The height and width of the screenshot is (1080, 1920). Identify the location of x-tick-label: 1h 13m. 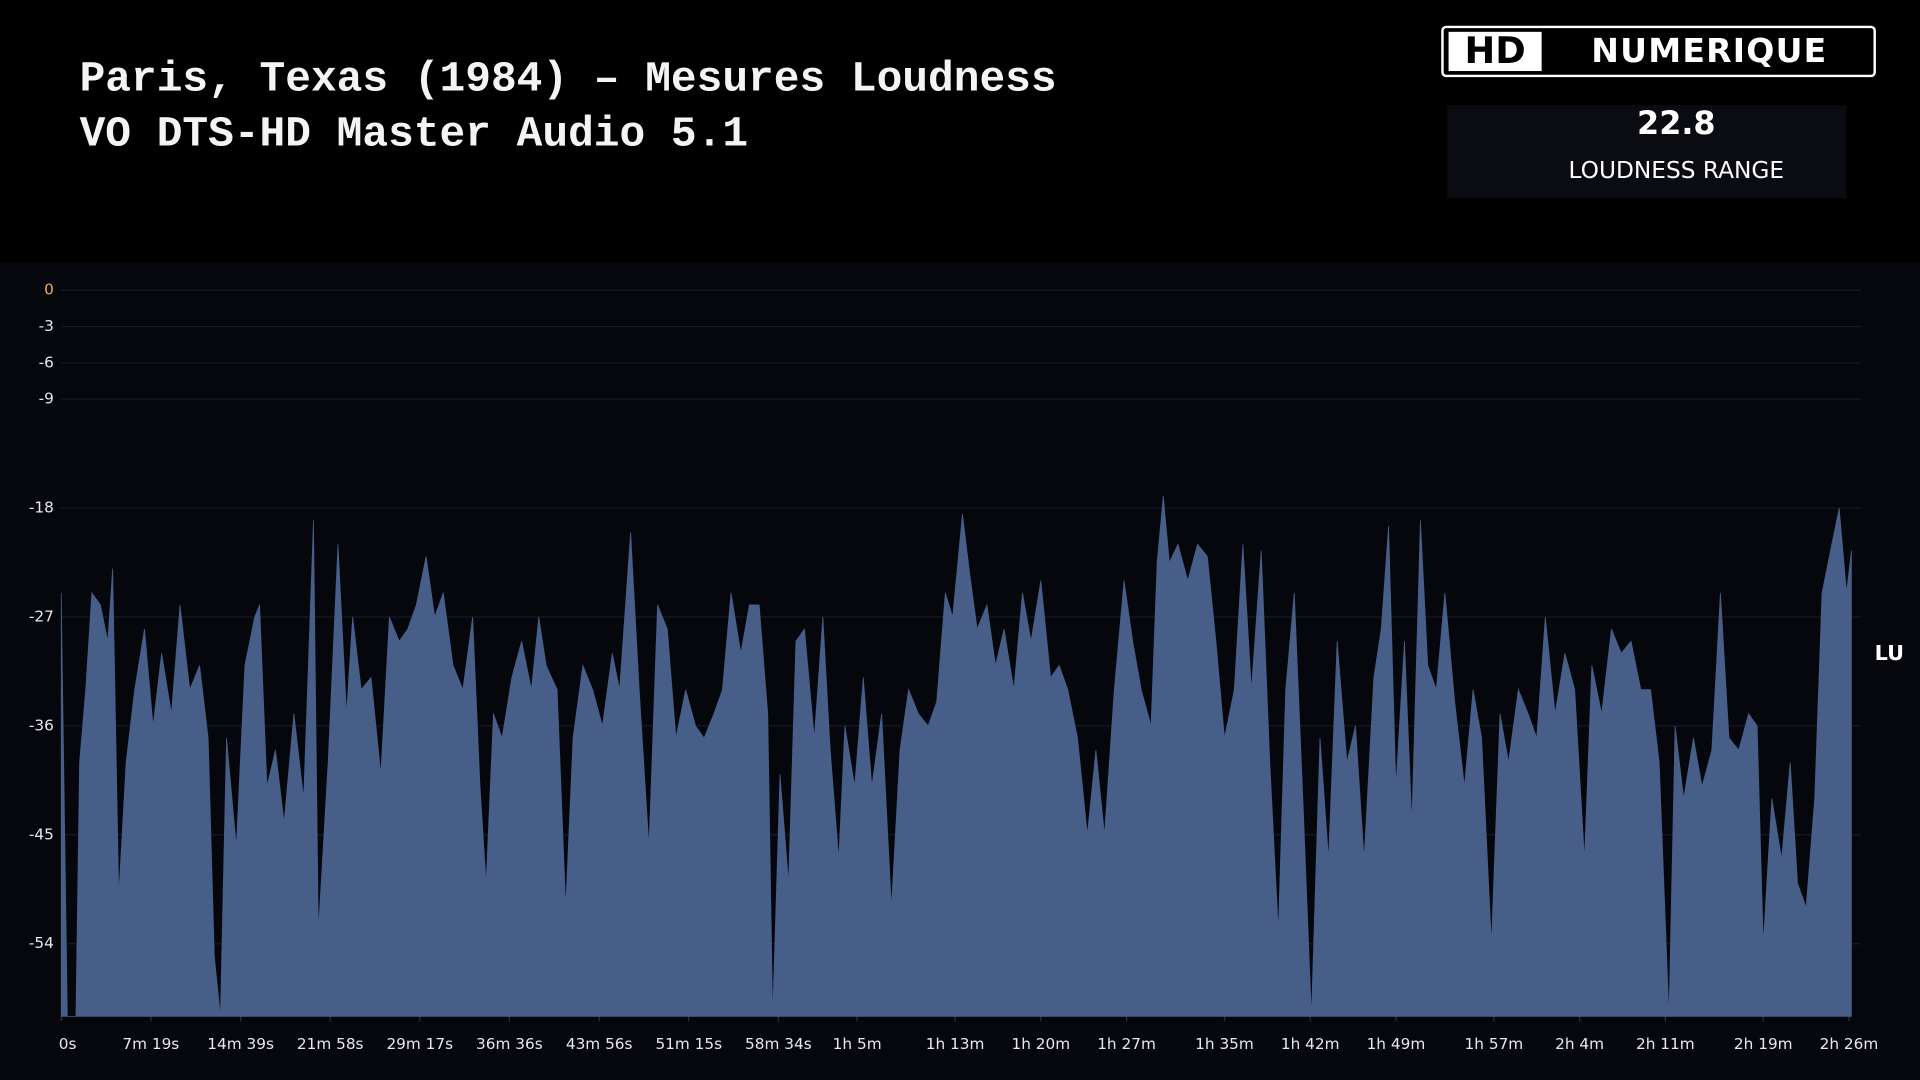
(955, 1044).